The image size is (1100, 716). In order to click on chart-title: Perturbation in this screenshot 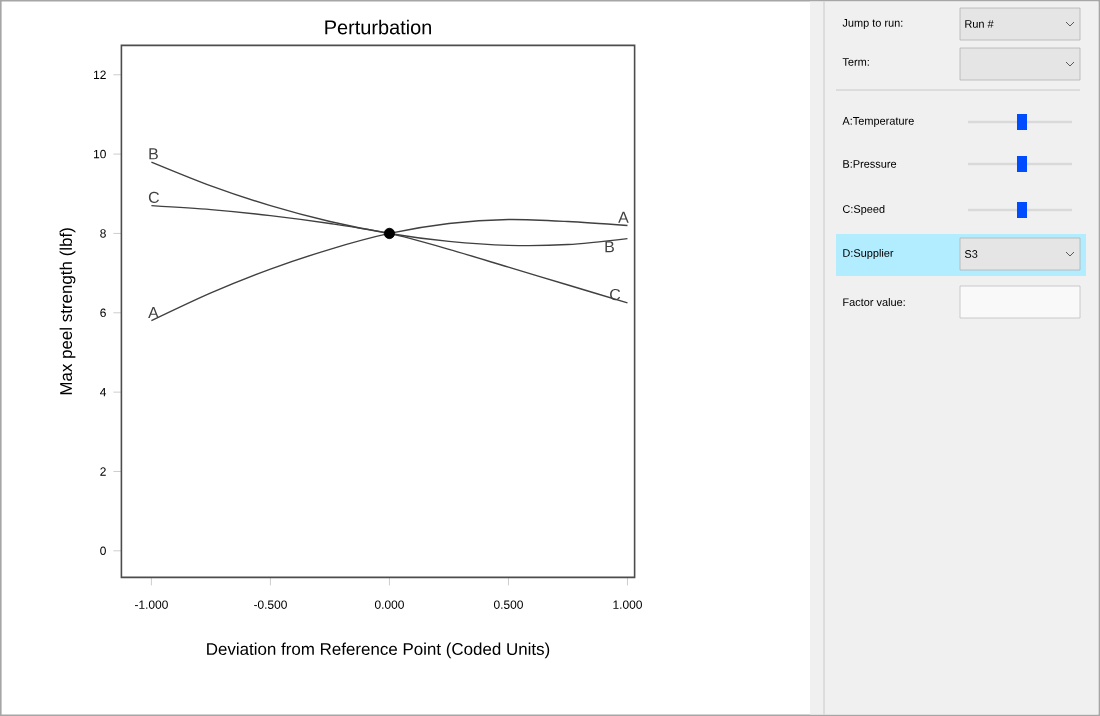, I will do `click(378, 27)`.